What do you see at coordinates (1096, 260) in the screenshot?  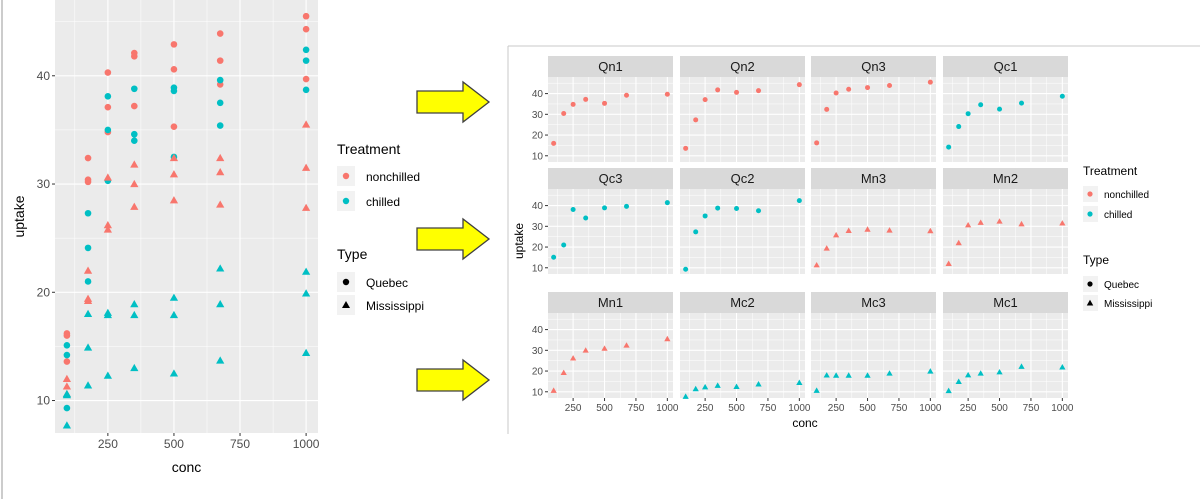 I see `legend-title-type: Type` at bounding box center [1096, 260].